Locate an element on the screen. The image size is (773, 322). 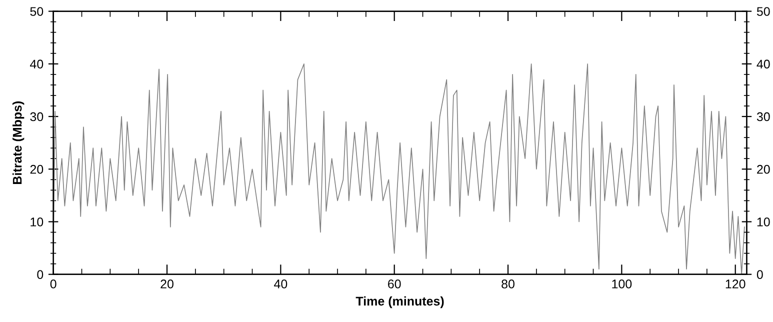
y-tick-label: 30 is located at coordinates (37, 117).